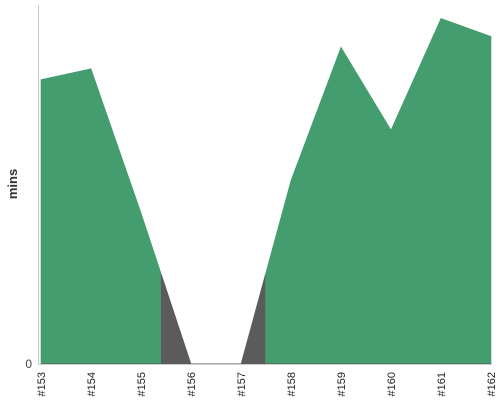 This screenshot has width=500, height=400. What do you see at coordinates (192, 384) in the screenshot?
I see `x-tick-label: #156` at bounding box center [192, 384].